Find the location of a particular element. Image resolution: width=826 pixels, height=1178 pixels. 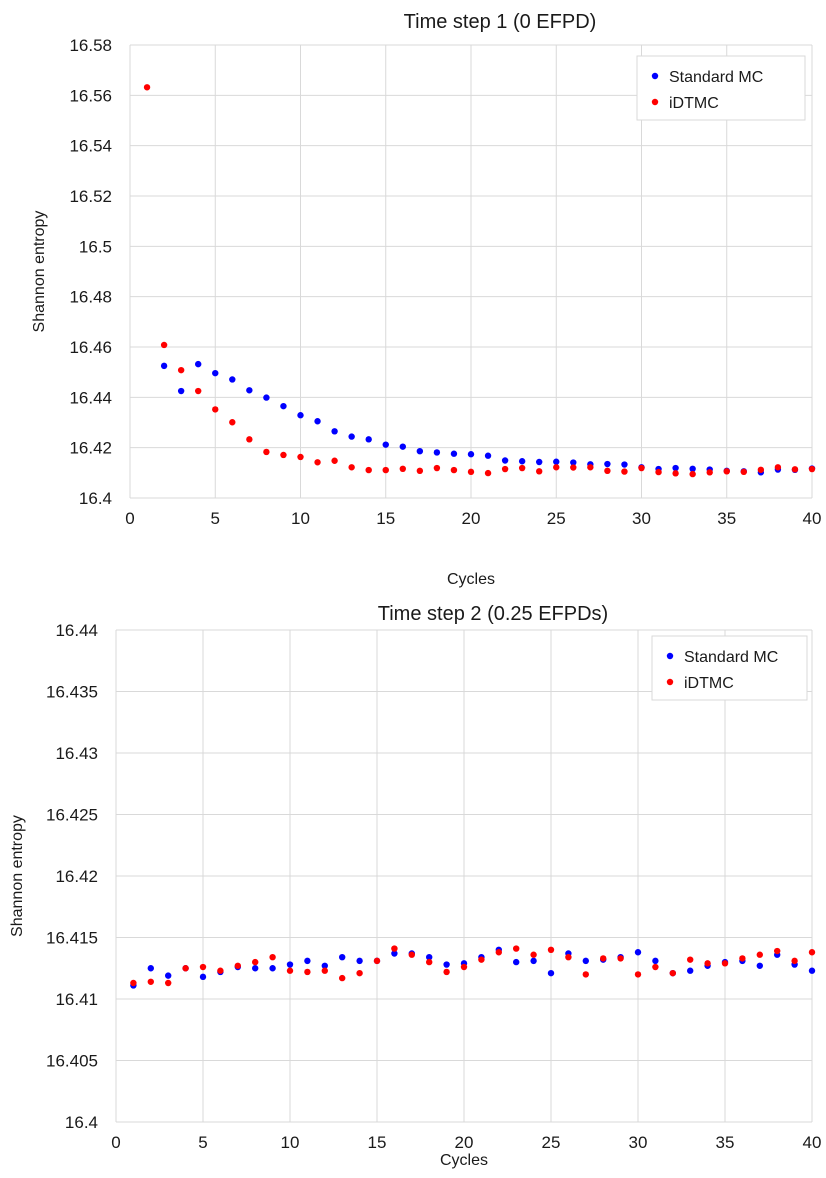

x-tick-label: 5 is located at coordinates (202, 1142).